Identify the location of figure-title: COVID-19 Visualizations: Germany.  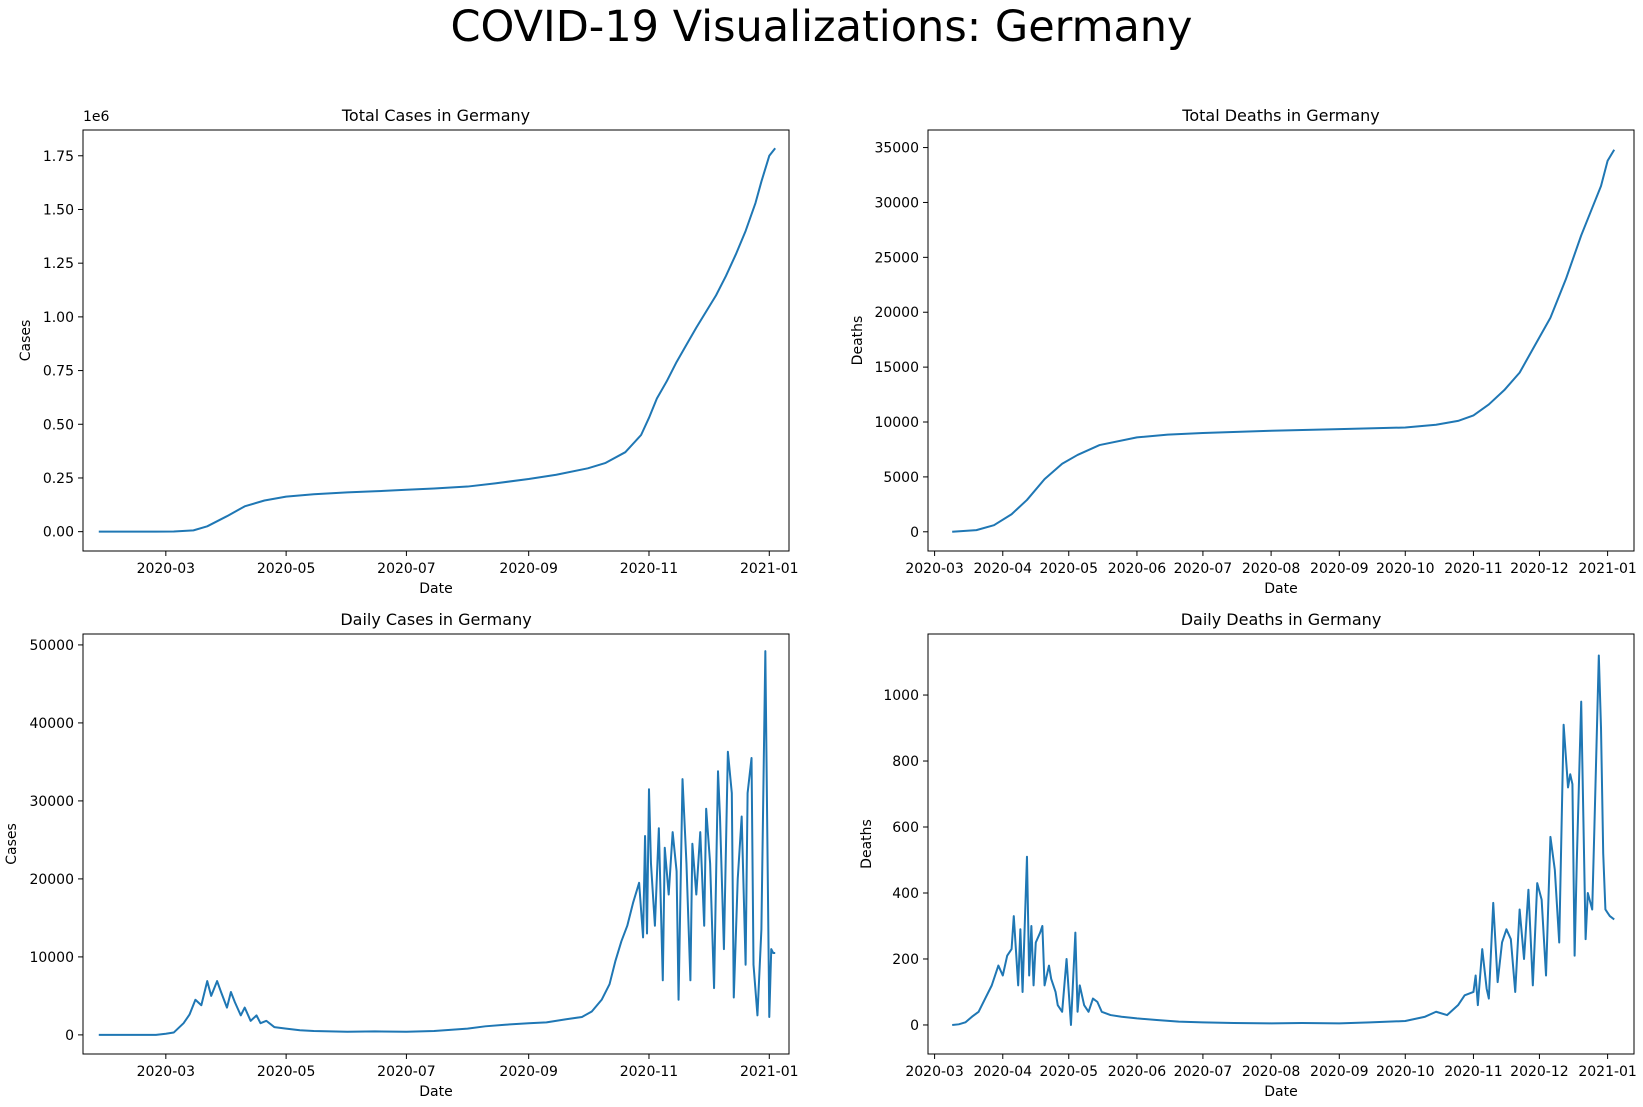
(821, 27).